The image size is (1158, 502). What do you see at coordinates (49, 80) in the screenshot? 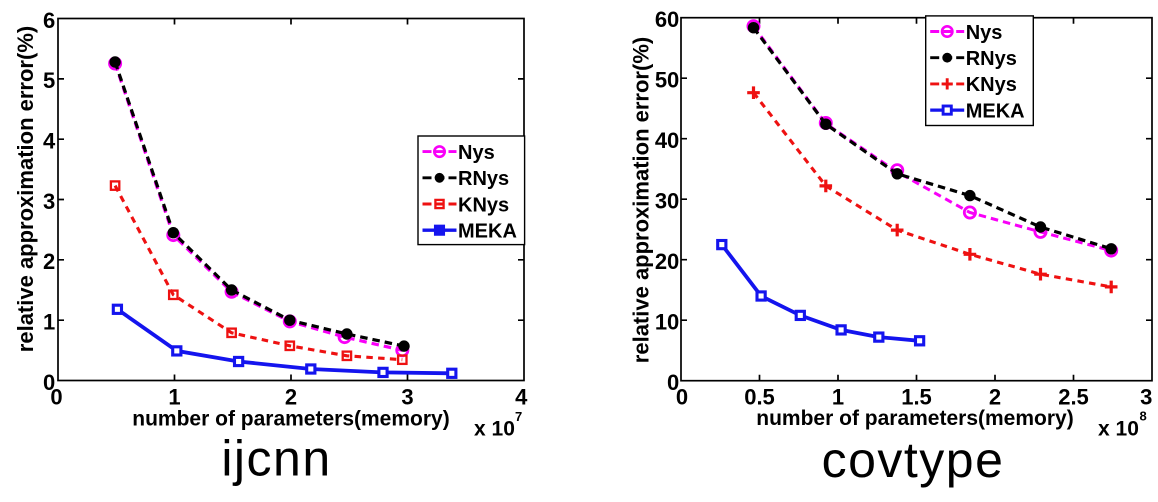
I see `svg-text: 5` at bounding box center [49, 80].